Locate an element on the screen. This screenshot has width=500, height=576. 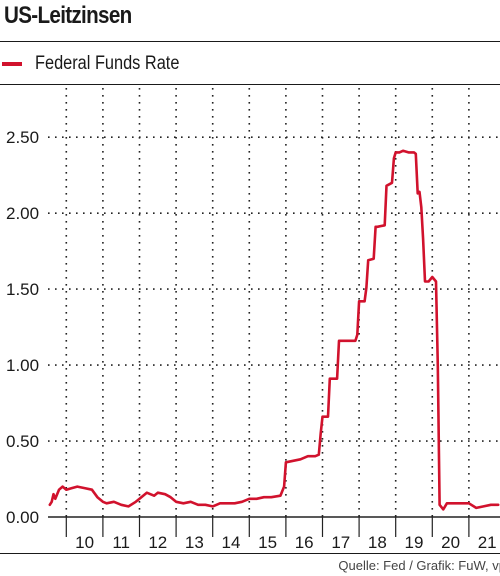
x-tick-label: 16 is located at coordinates (304, 542).